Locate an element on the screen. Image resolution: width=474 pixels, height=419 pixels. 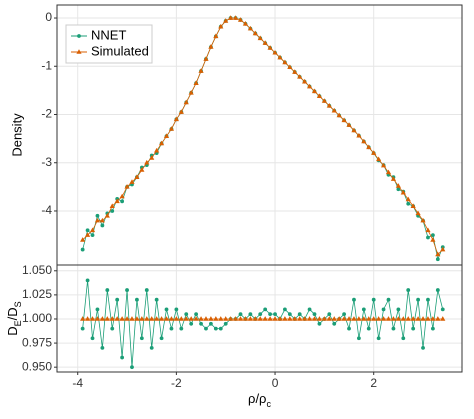
label-sub: S is located at coordinates (18, 304).